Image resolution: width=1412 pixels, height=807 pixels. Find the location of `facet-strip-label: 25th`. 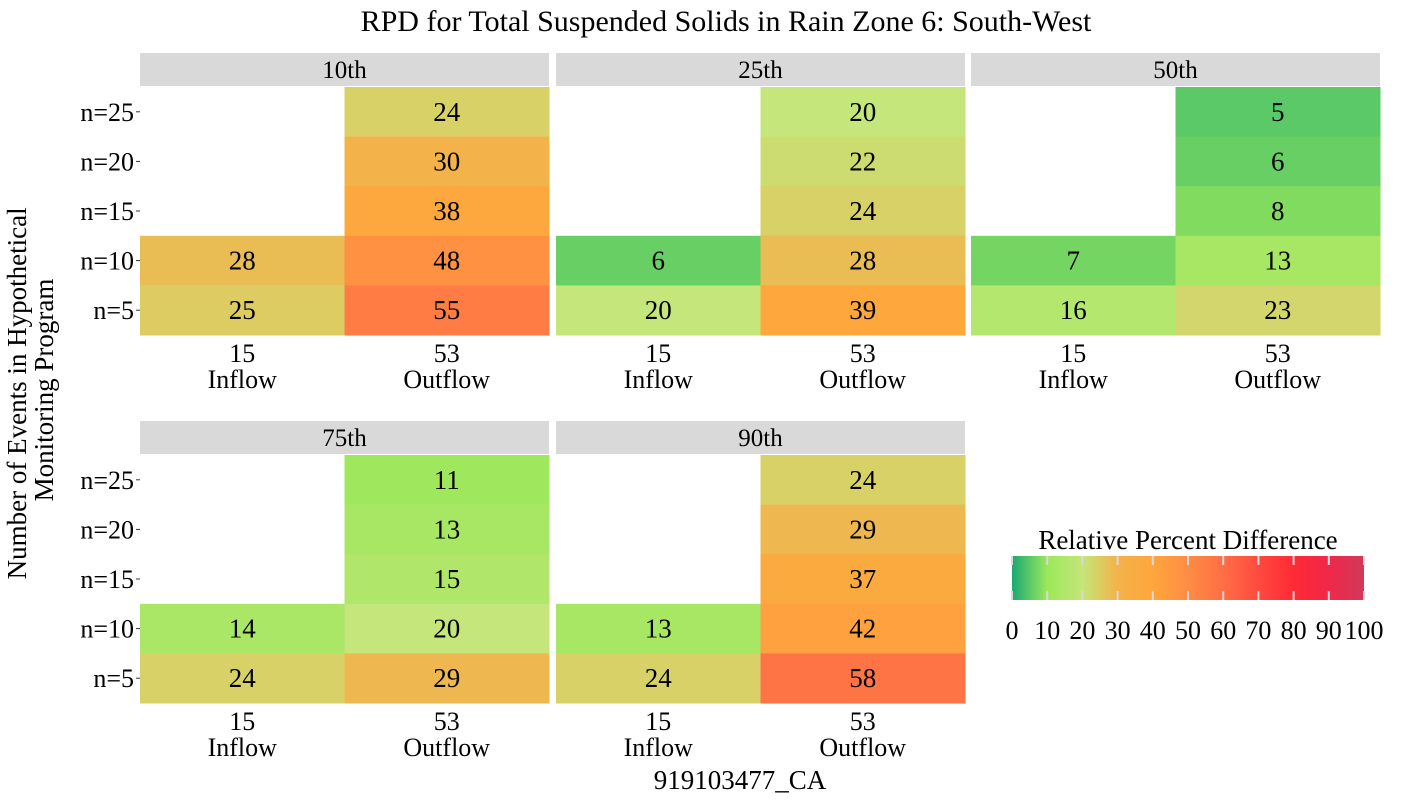

facet-strip-label: 25th is located at coordinates (760, 70).